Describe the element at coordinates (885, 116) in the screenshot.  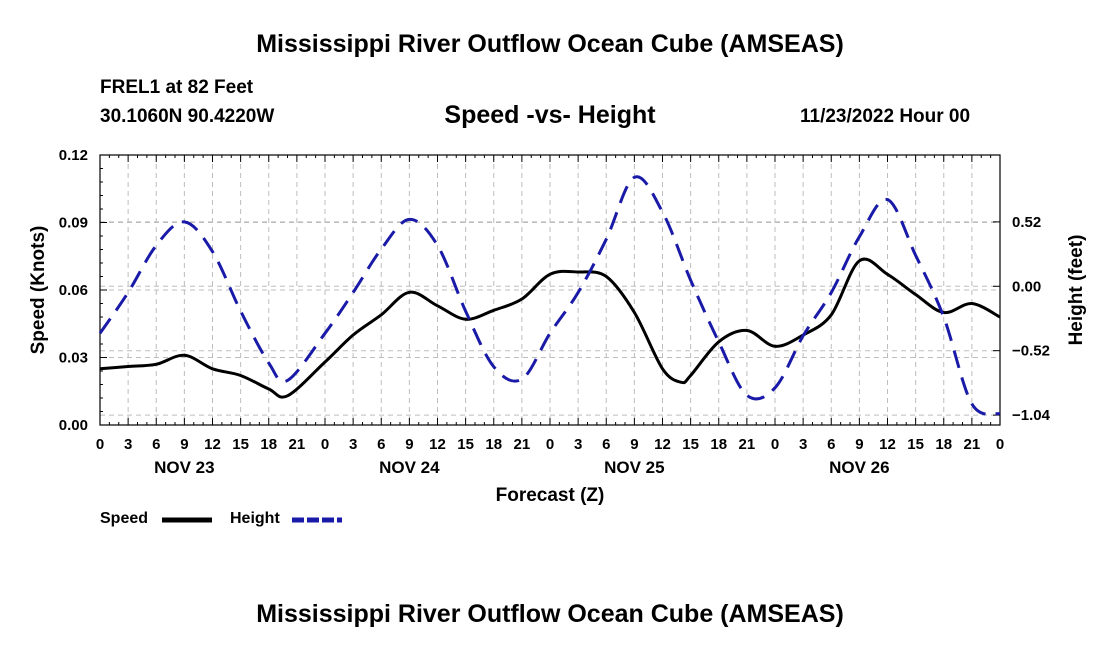
I see `timestamp-label: 11/23/2022 Hour 00` at that location.